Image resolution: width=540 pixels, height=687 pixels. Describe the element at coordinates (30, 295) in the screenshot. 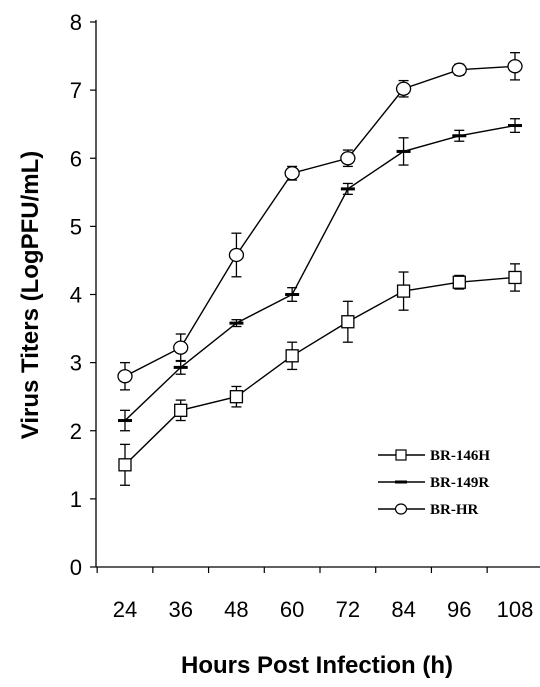

I see `y-axis-title: Virus Titers (LogPFU/mL)` at that location.